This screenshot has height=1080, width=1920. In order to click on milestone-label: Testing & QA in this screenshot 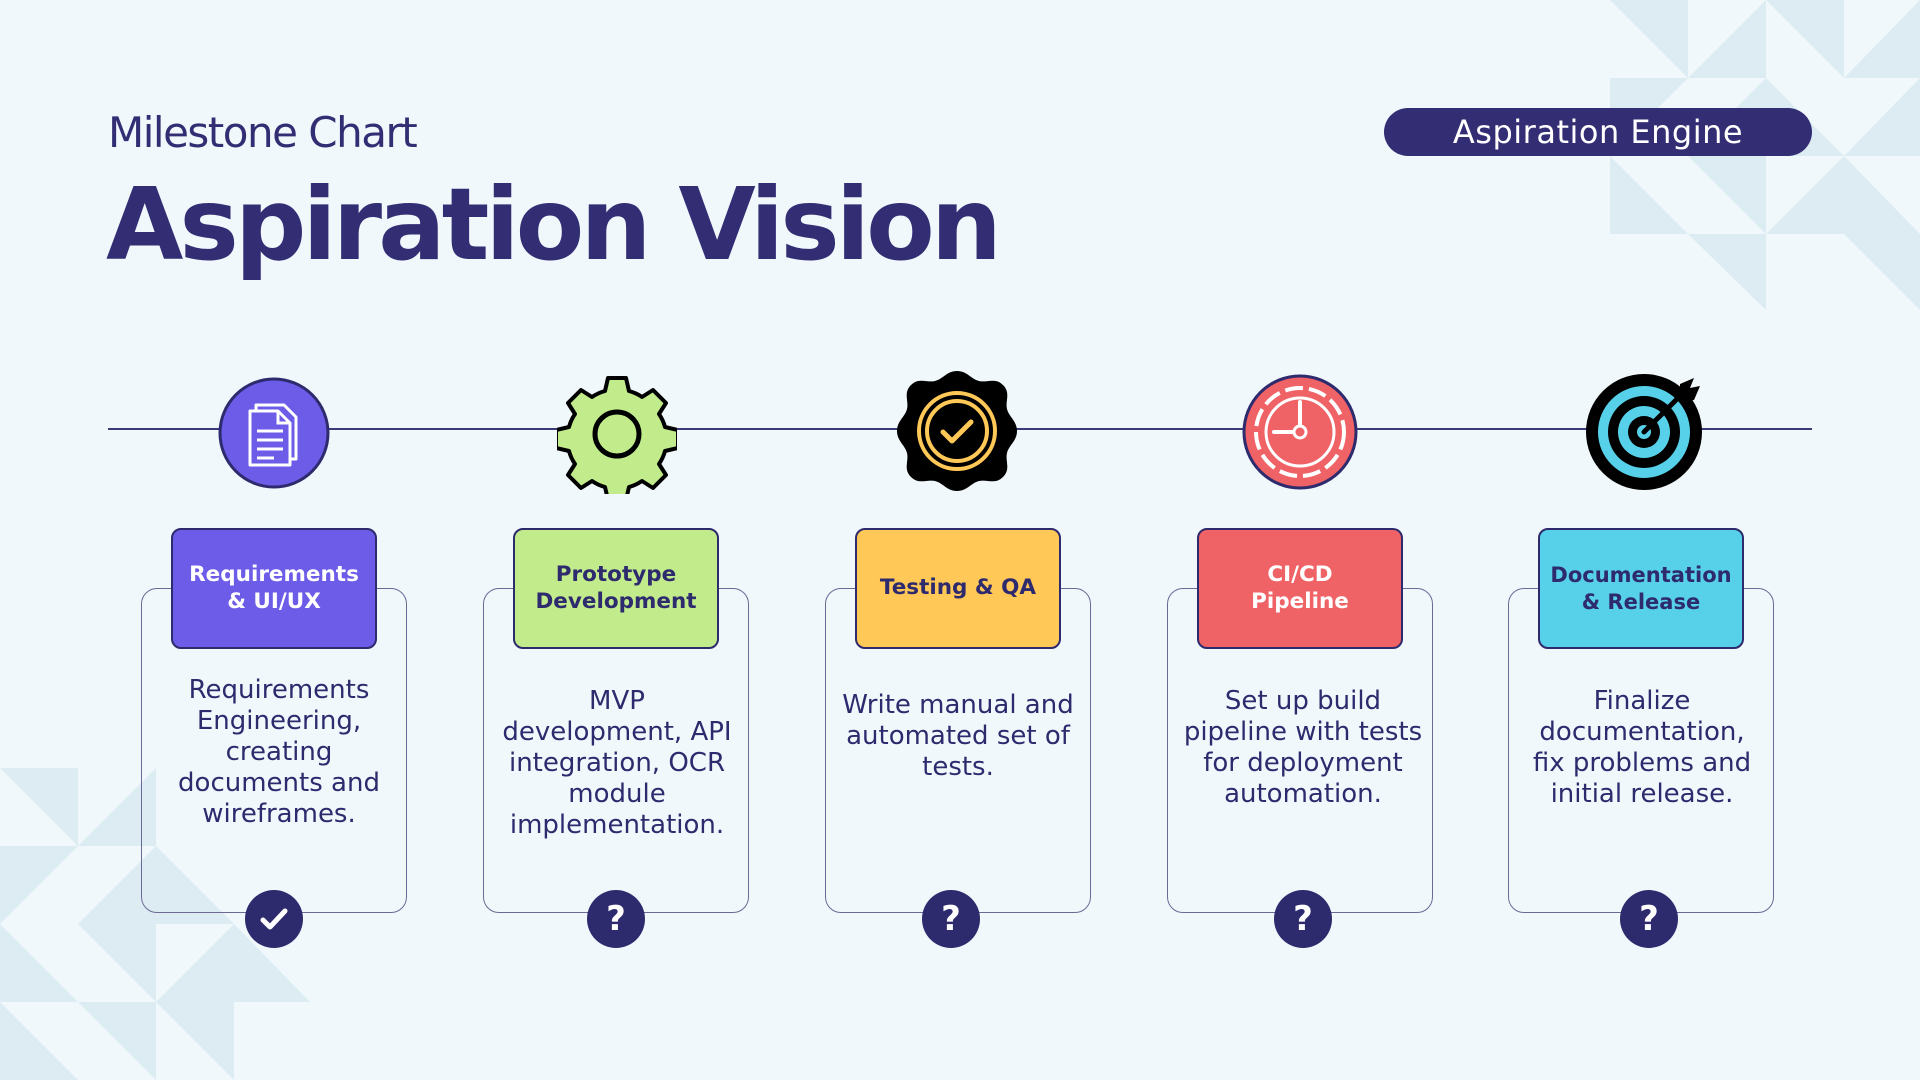, I will do `click(958, 588)`.